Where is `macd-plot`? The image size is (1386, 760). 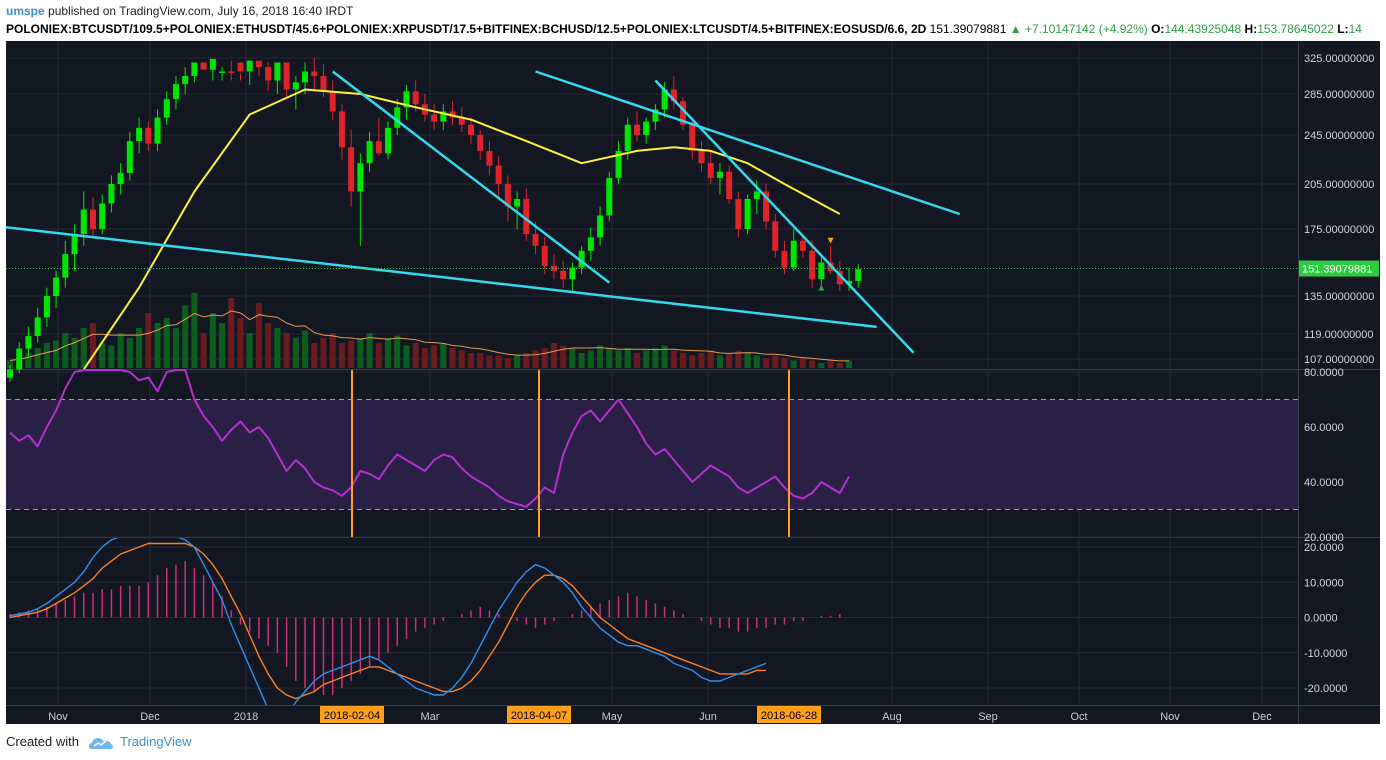 macd-plot is located at coordinates (425, 621).